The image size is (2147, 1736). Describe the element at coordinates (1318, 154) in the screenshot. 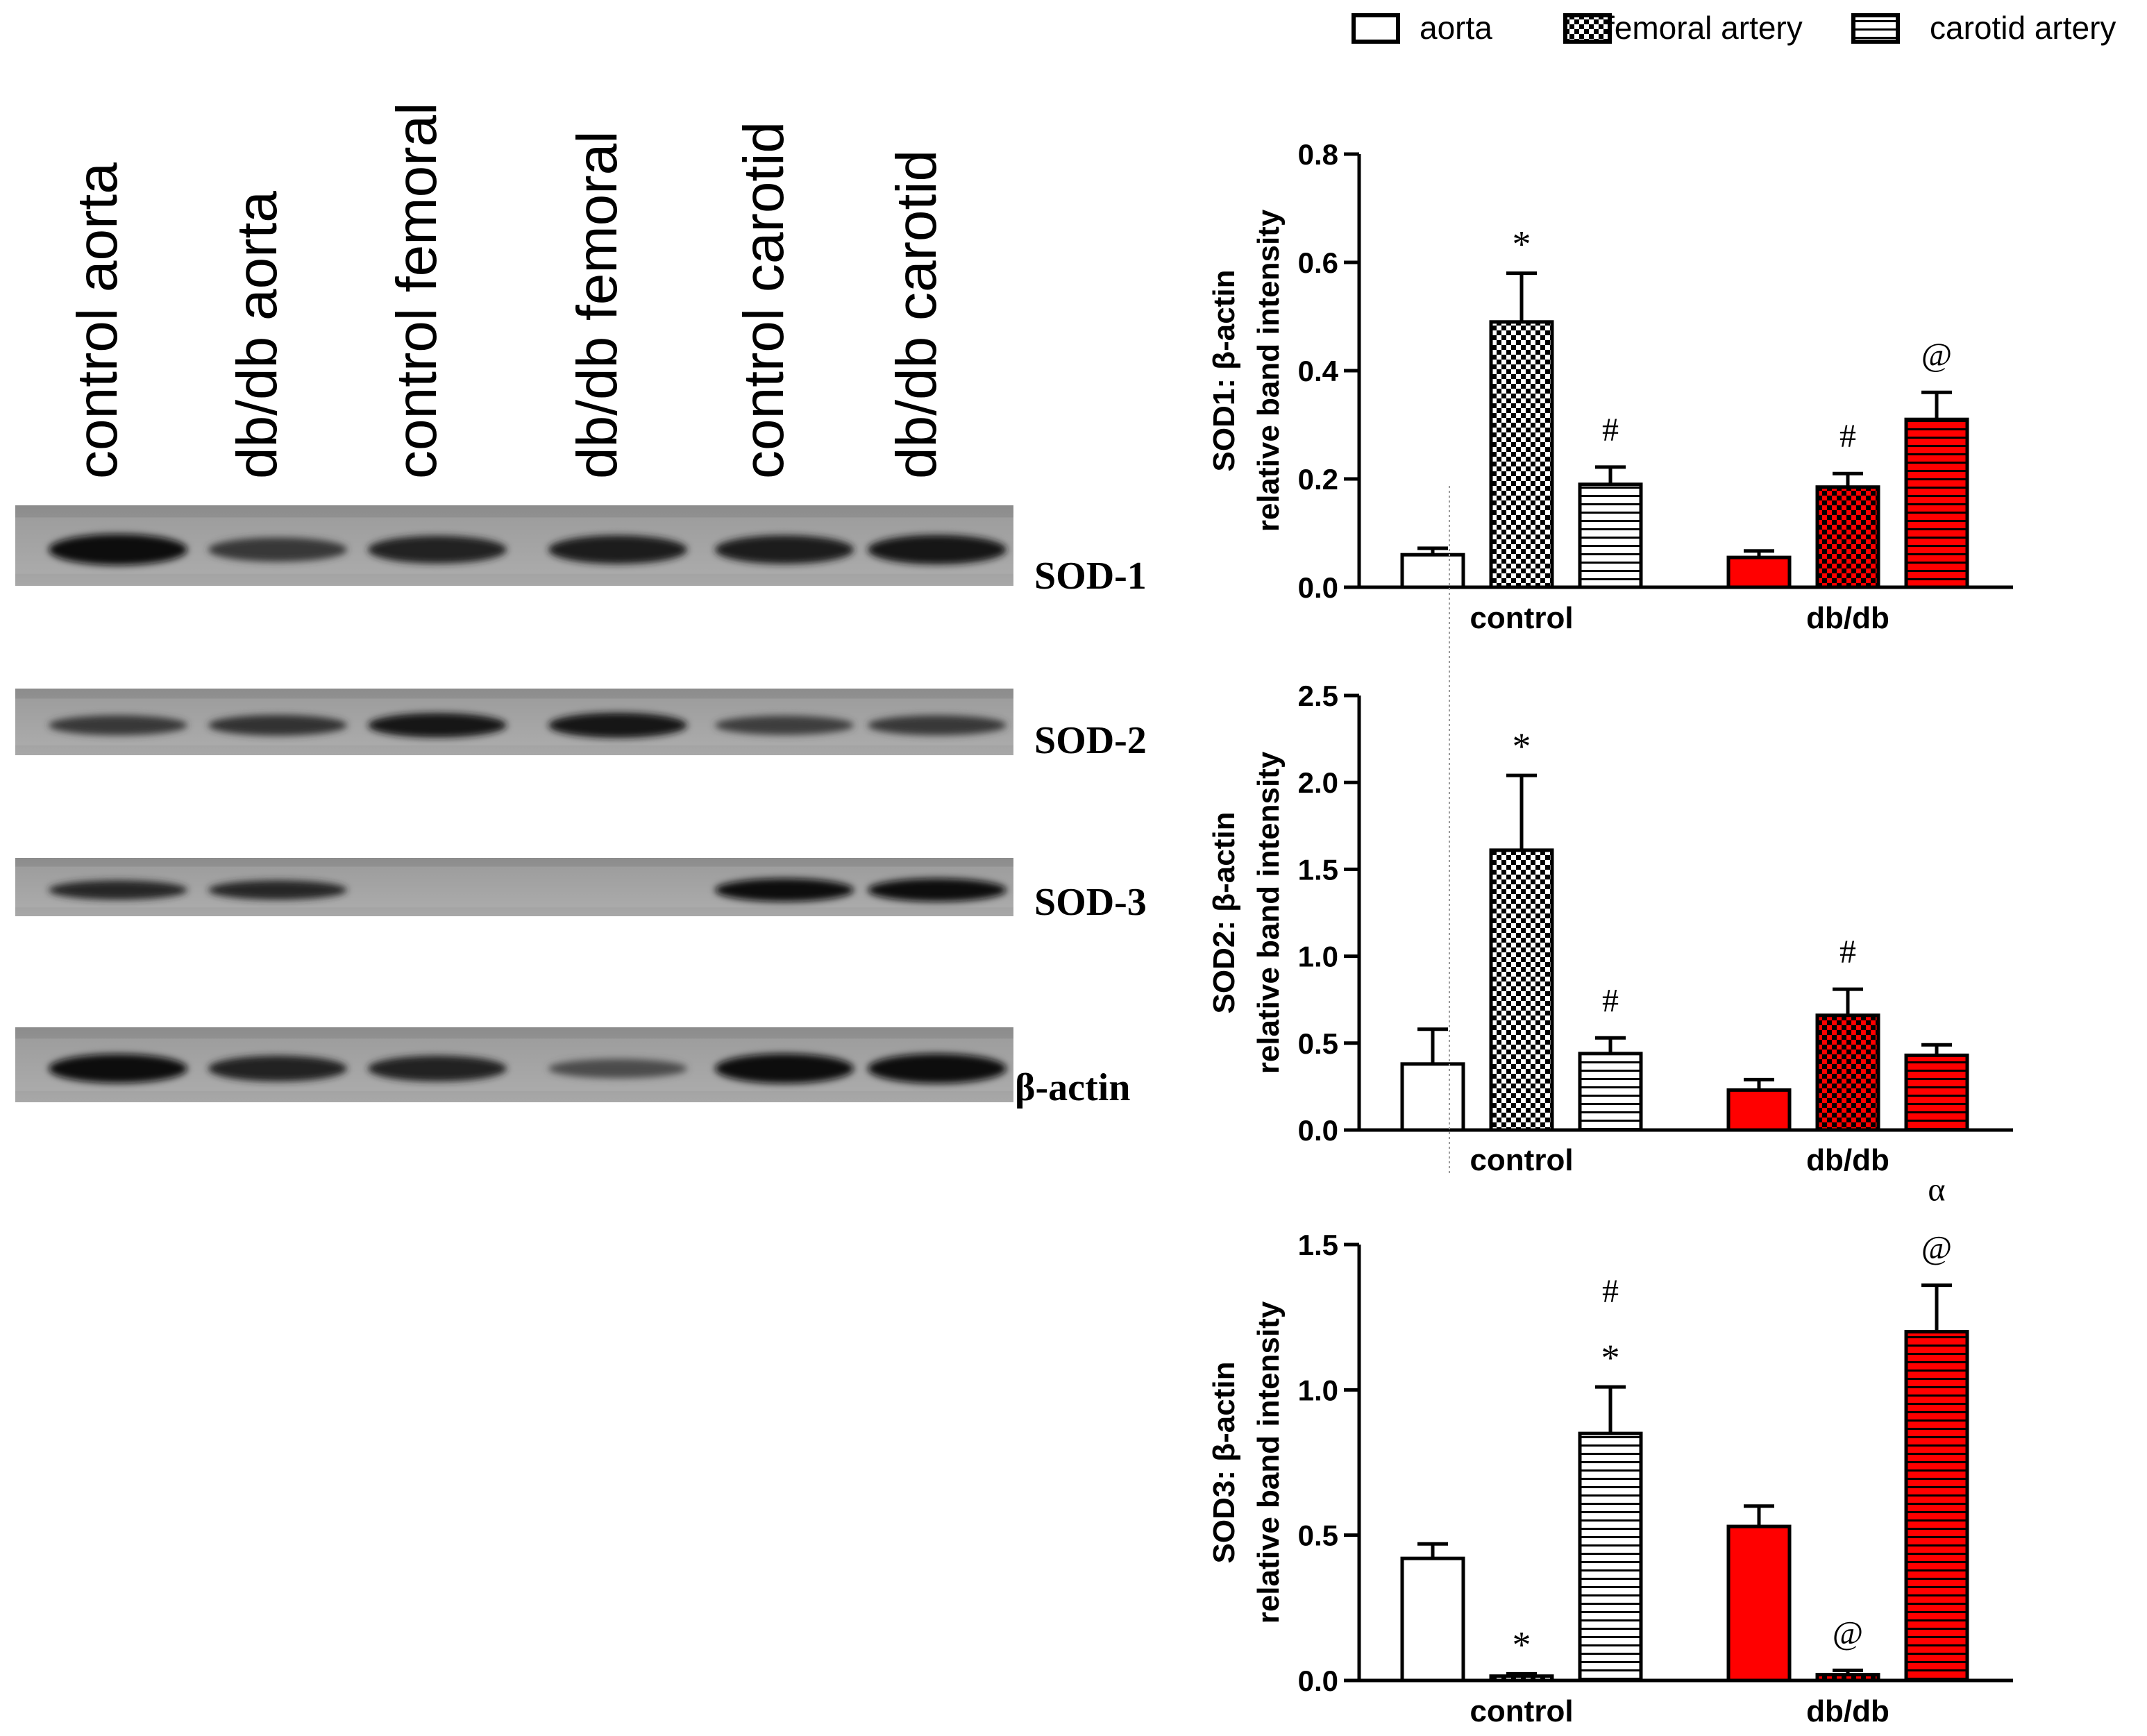

I see `y-tick-label: 0.8` at that location.